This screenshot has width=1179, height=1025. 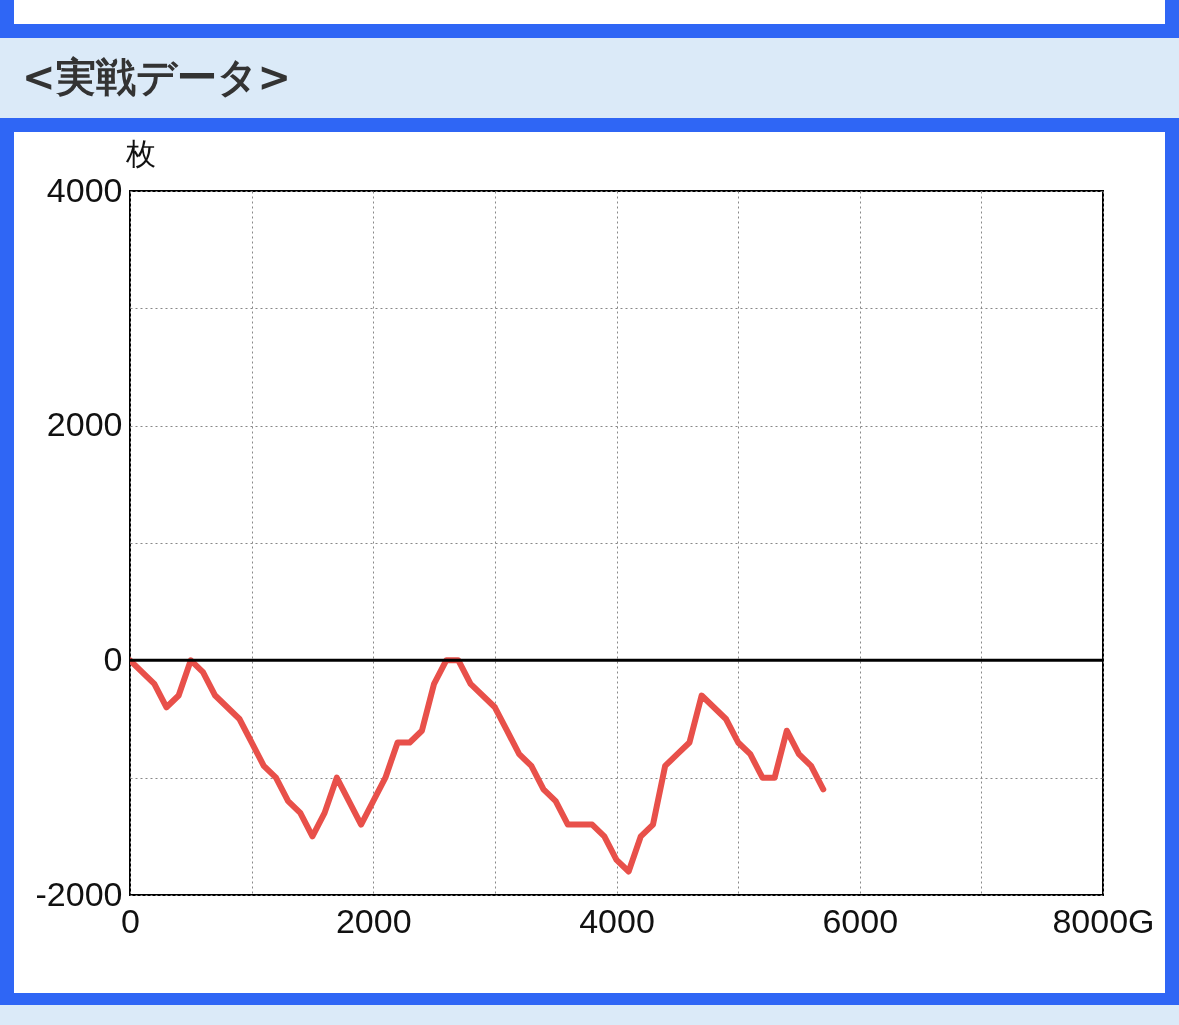 I want to click on y-tick-label: 4000, so click(x=84, y=189).